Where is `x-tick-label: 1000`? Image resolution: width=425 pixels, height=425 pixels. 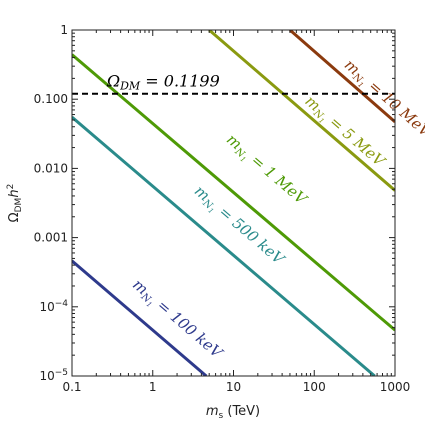
x-tick-label: 1000 is located at coordinates (395, 387).